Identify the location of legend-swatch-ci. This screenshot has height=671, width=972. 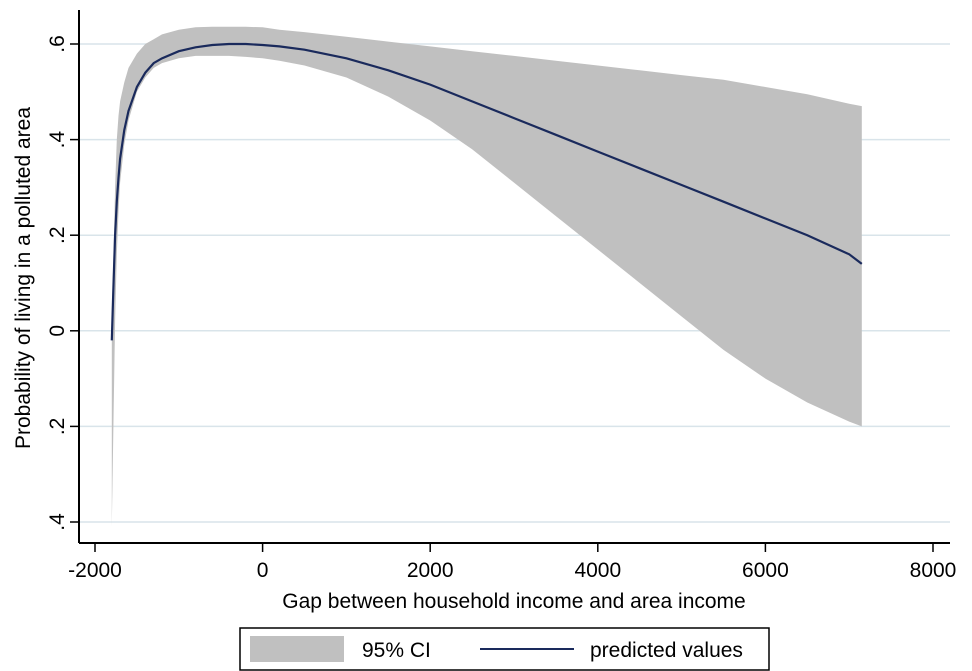
(297, 649).